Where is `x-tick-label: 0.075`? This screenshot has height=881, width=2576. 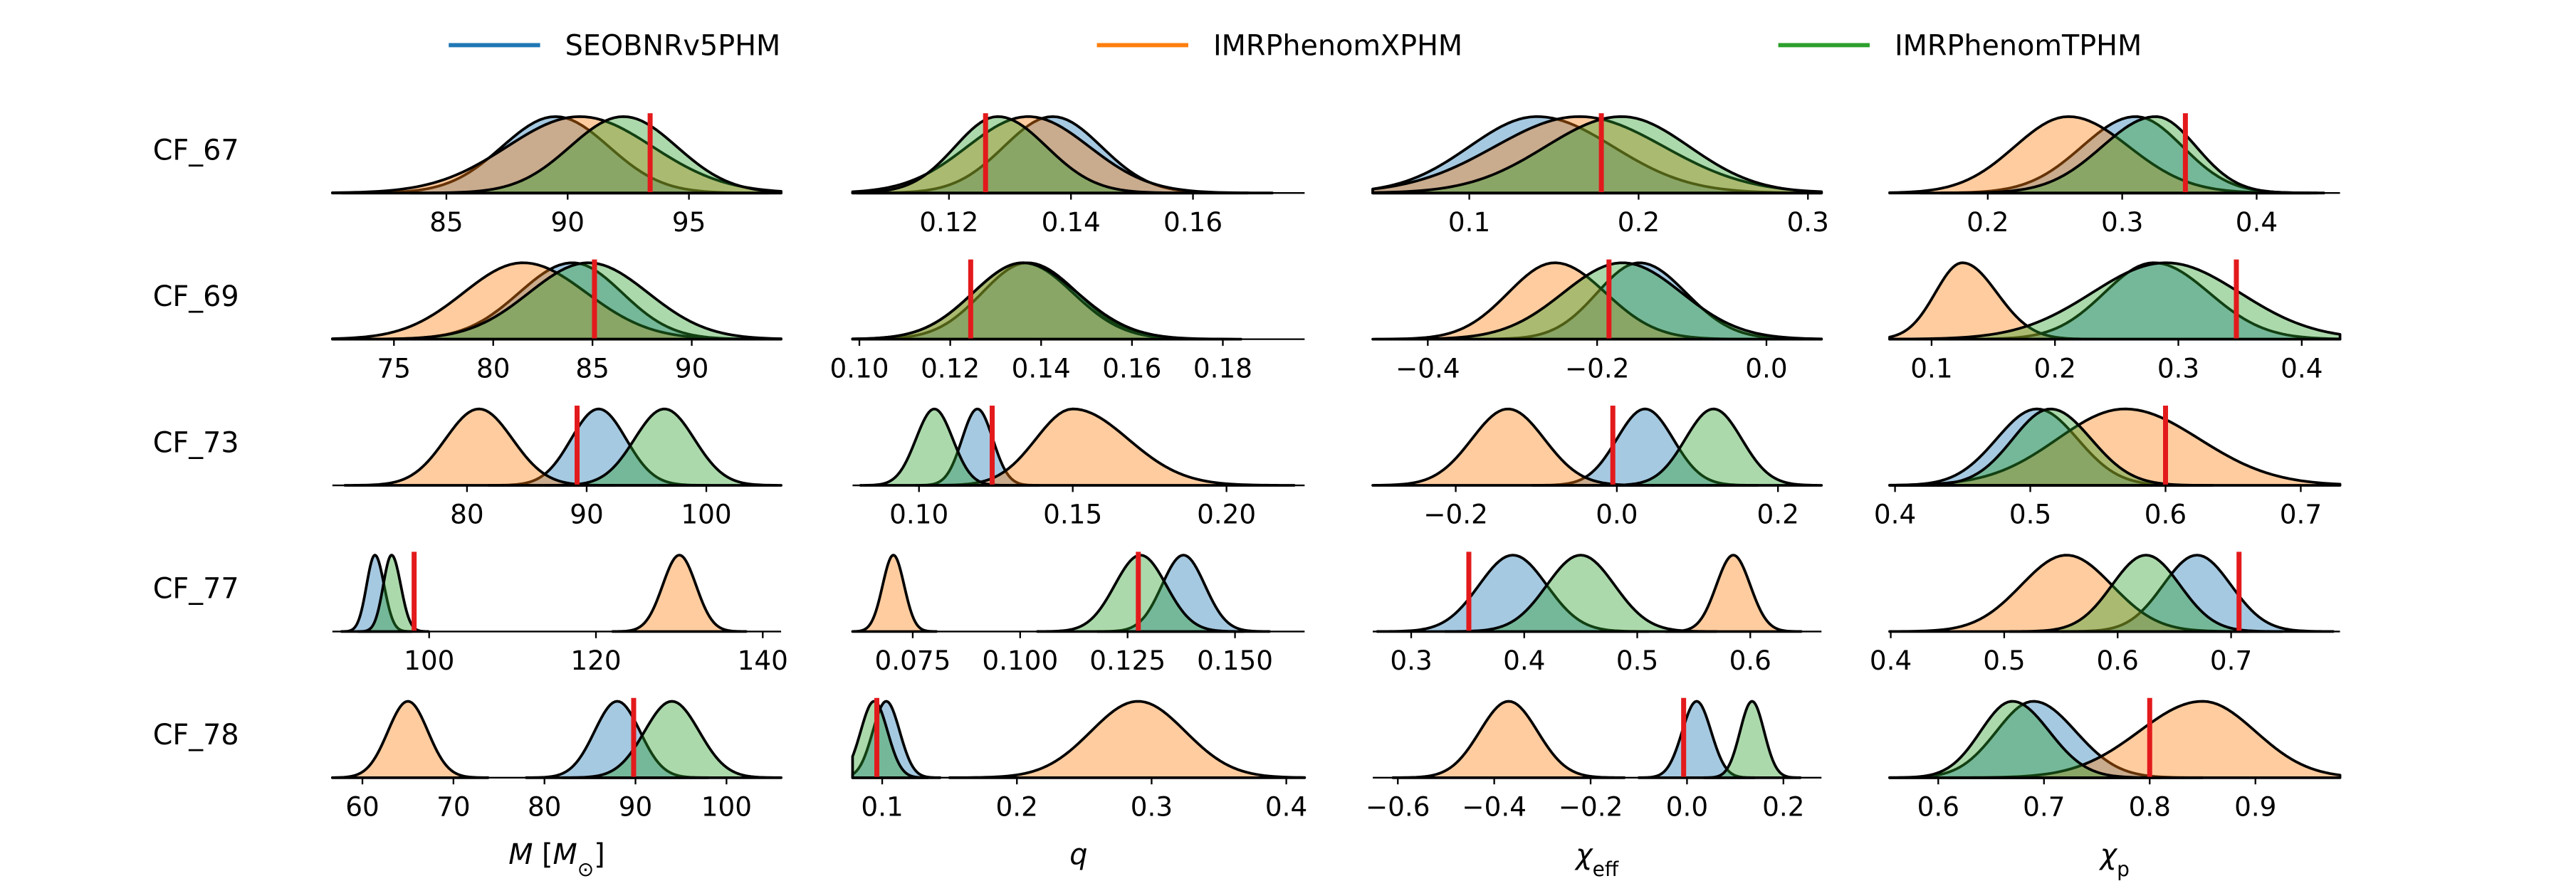
x-tick-label: 0.075 is located at coordinates (912, 660).